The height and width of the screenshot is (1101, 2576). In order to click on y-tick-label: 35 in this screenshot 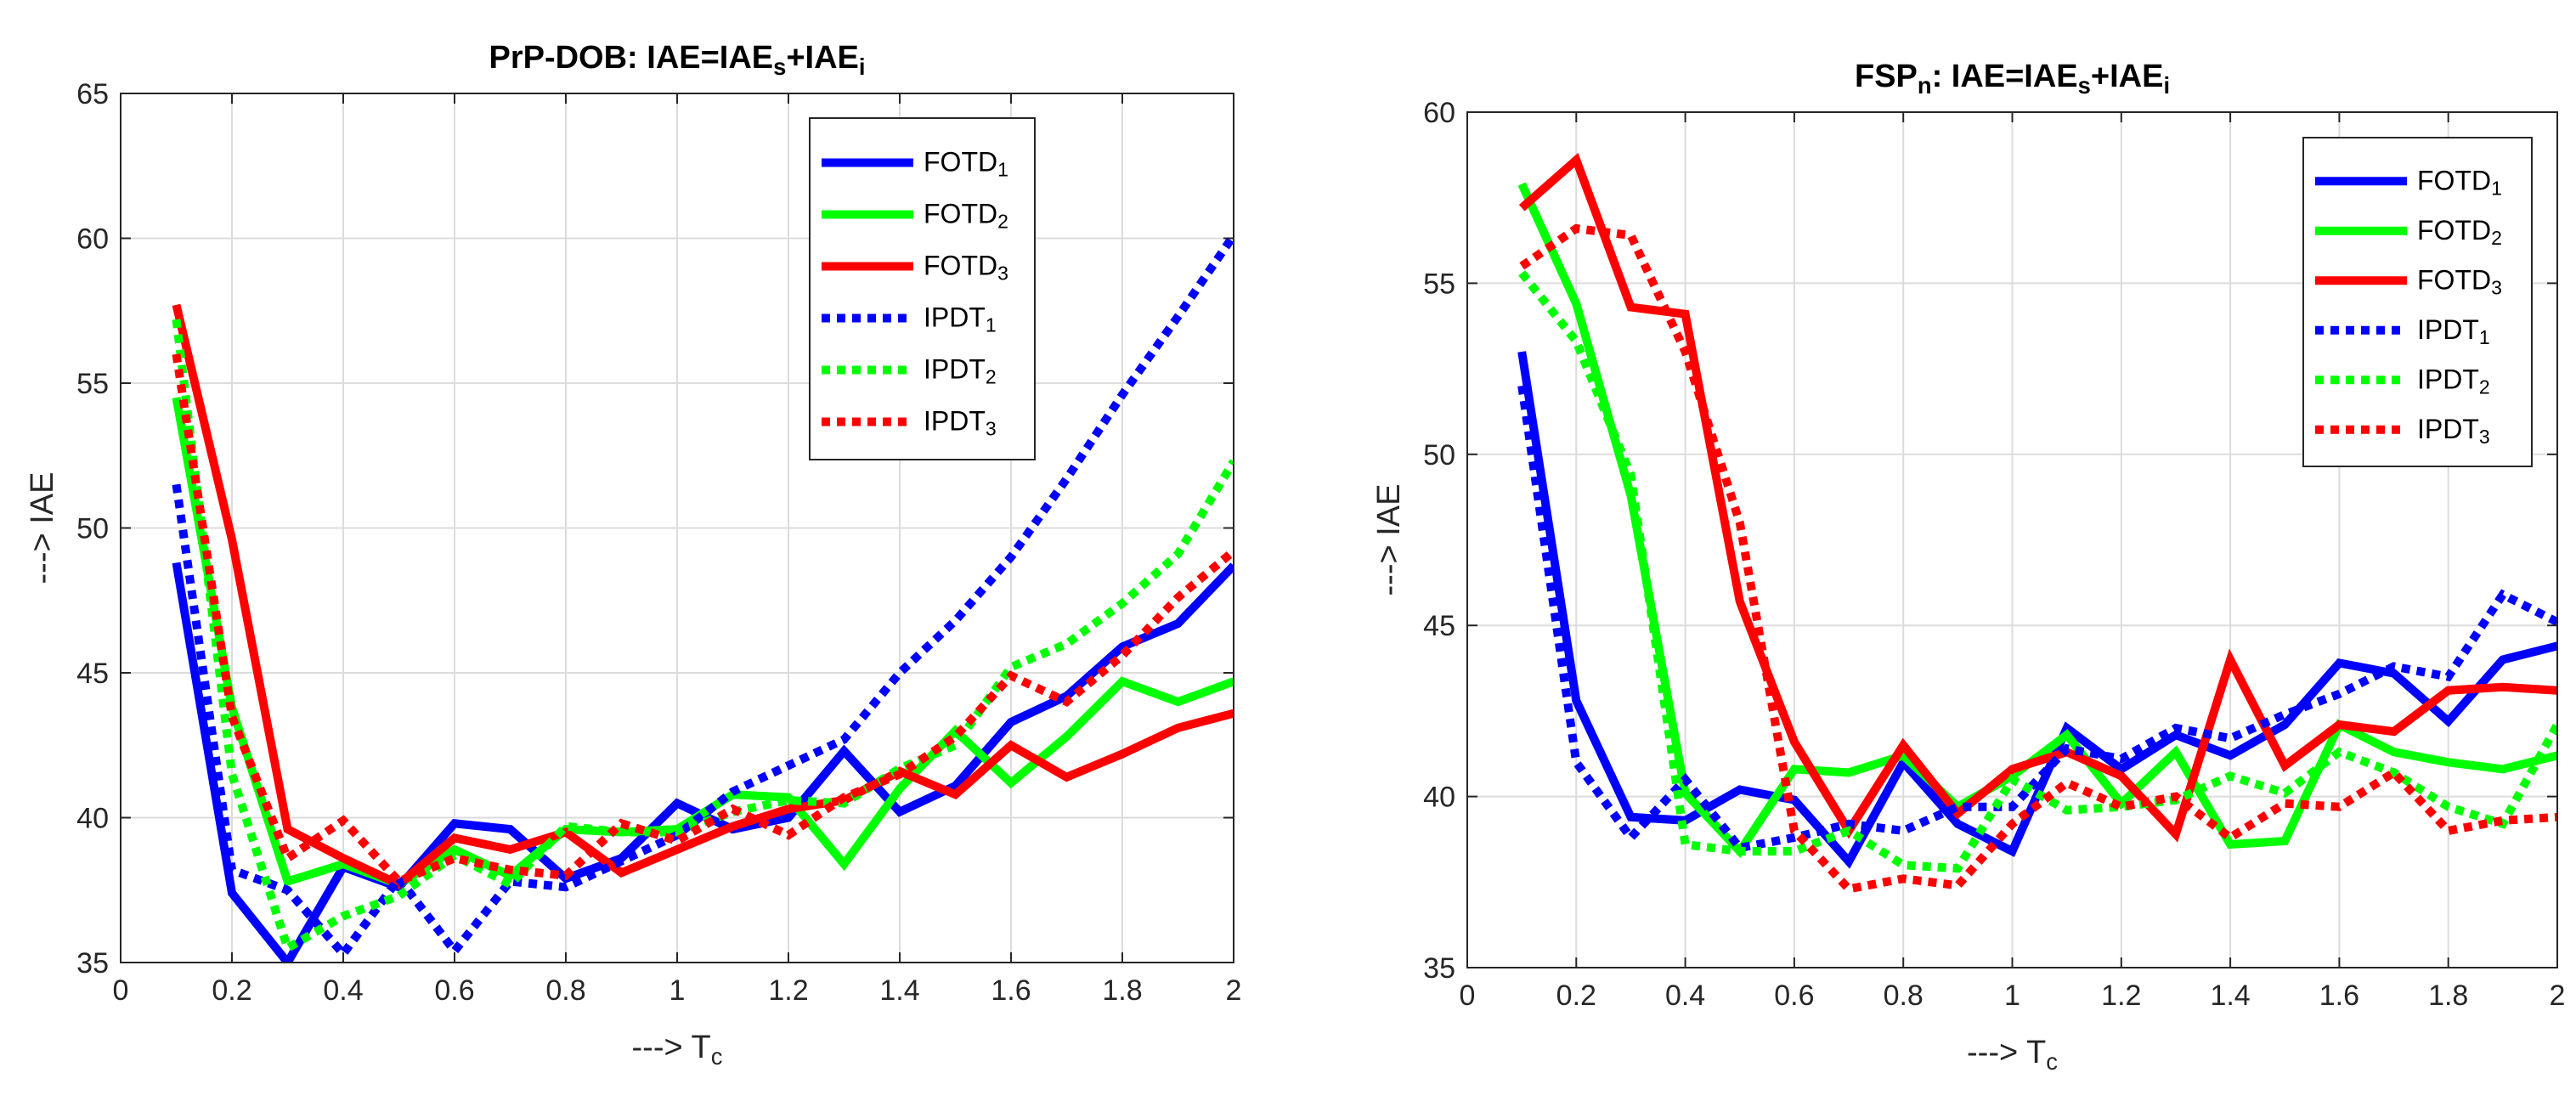, I will do `click(92, 963)`.